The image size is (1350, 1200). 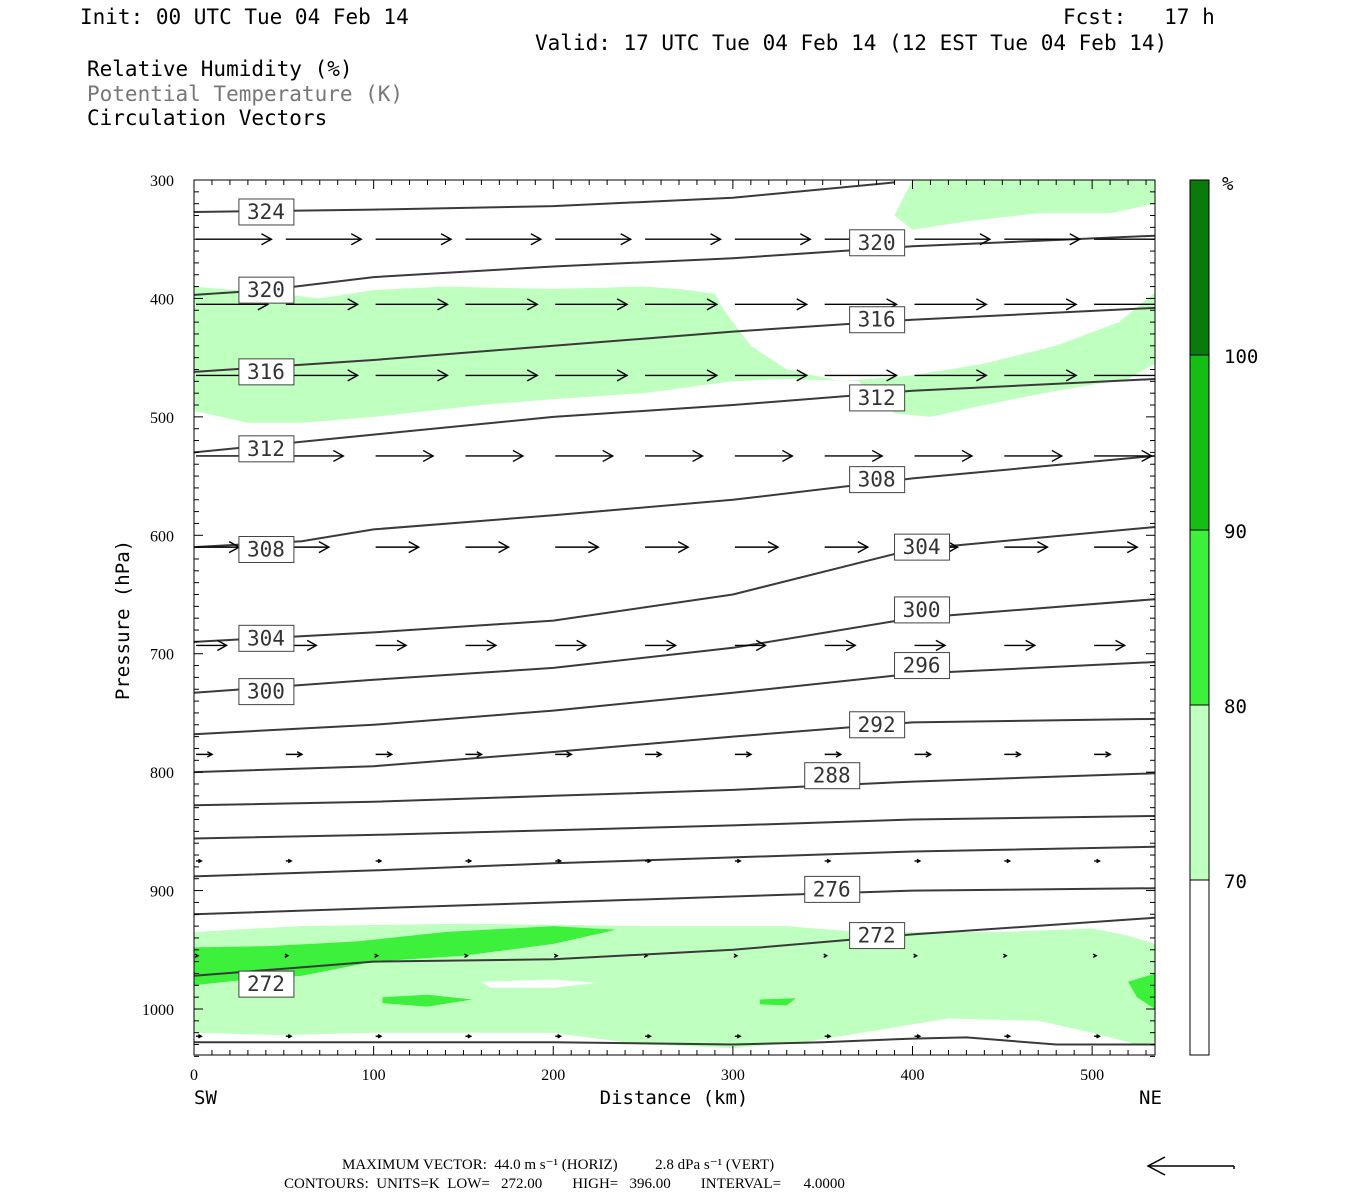 I want to click on reference-vector, so click(x=1190, y=1166).